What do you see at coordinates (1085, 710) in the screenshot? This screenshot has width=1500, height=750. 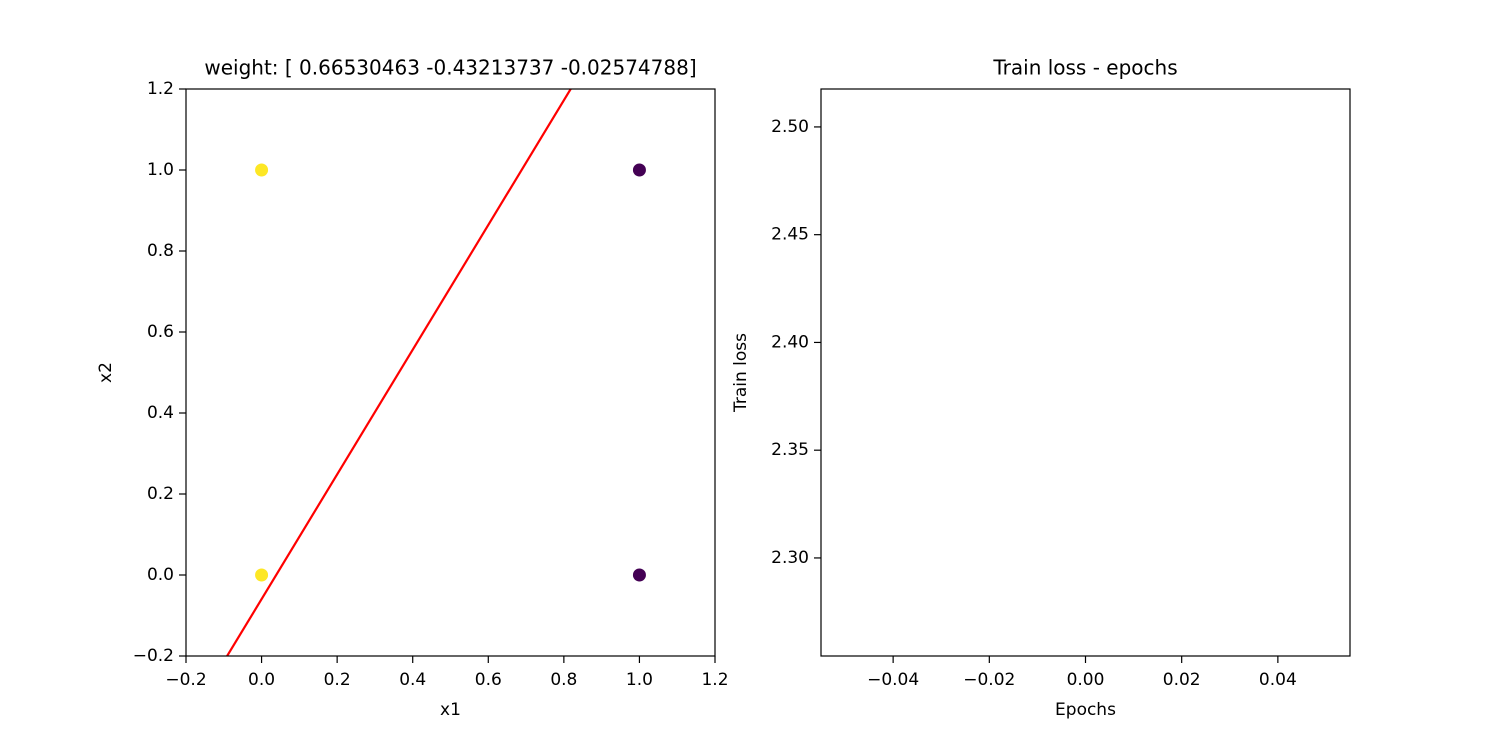 I see `x-axis-label: Epochs` at bounding box center [1085, 710].